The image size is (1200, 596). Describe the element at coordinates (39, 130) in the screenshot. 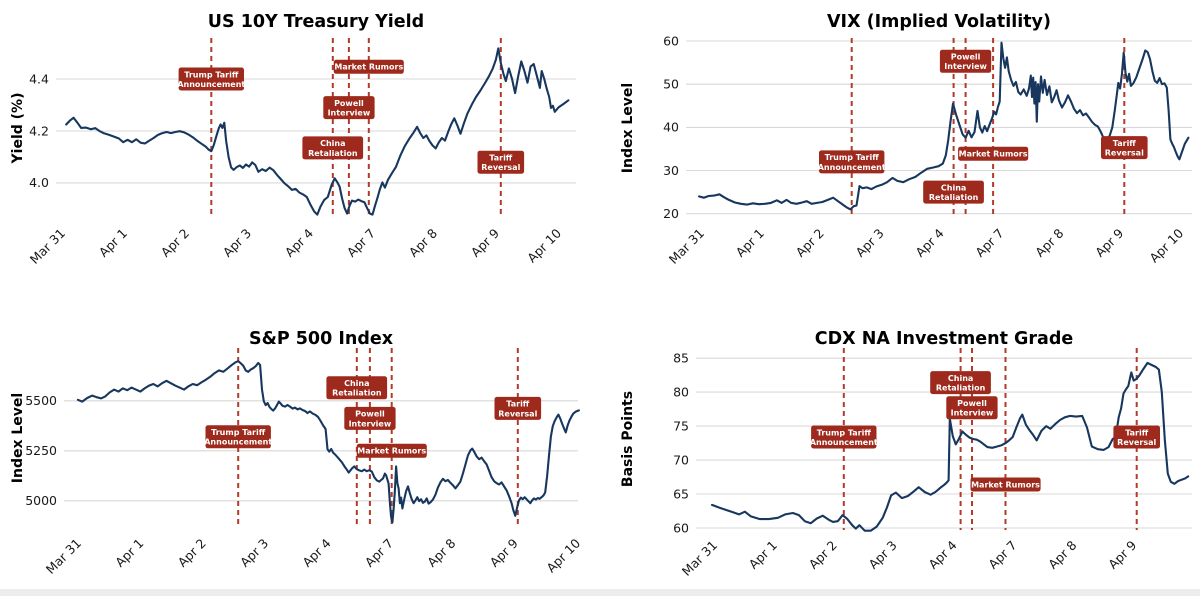

I see `y-tick-label: 4.2` at that location.